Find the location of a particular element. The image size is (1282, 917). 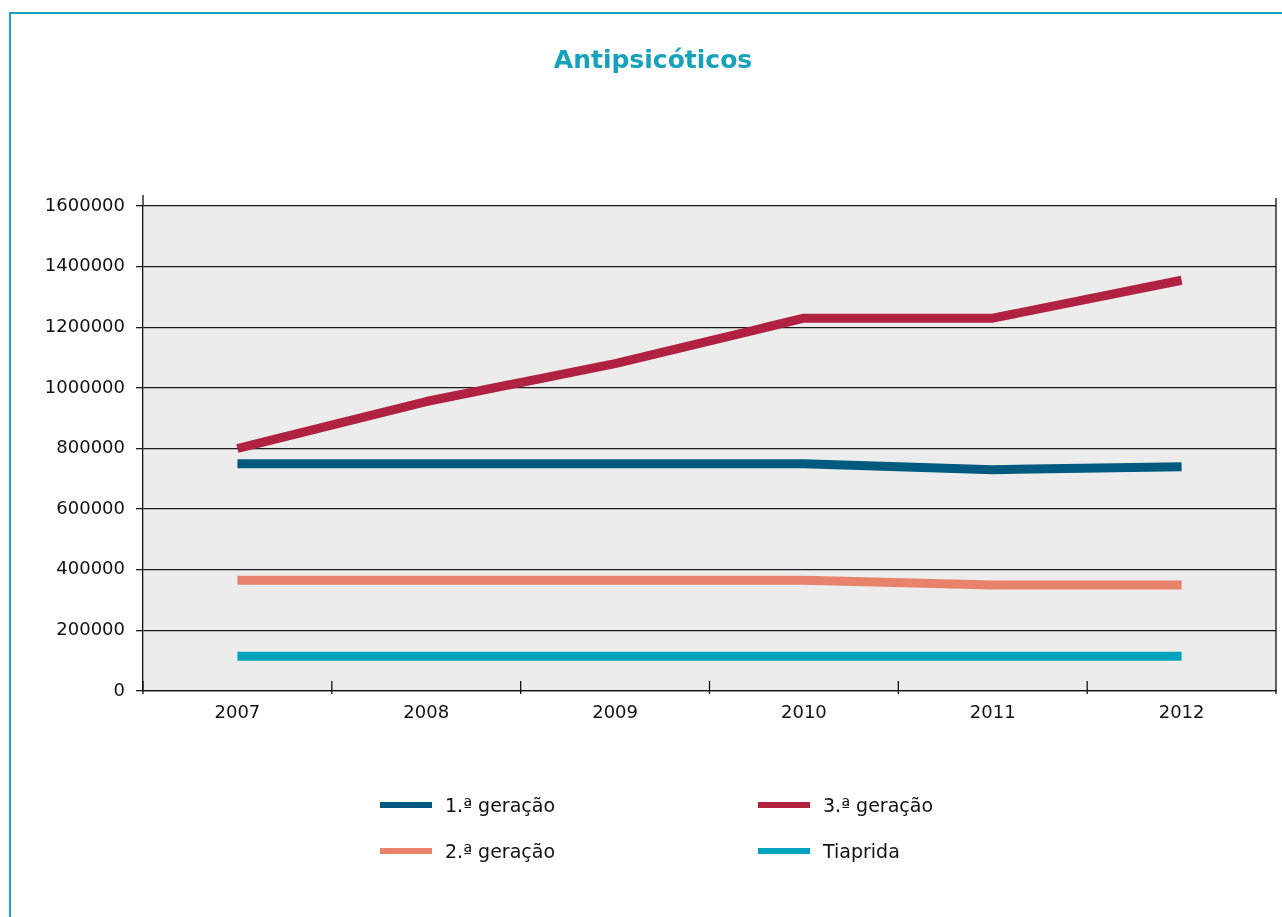

y-tick-label: 400000 is located at coordinates (90, 568).